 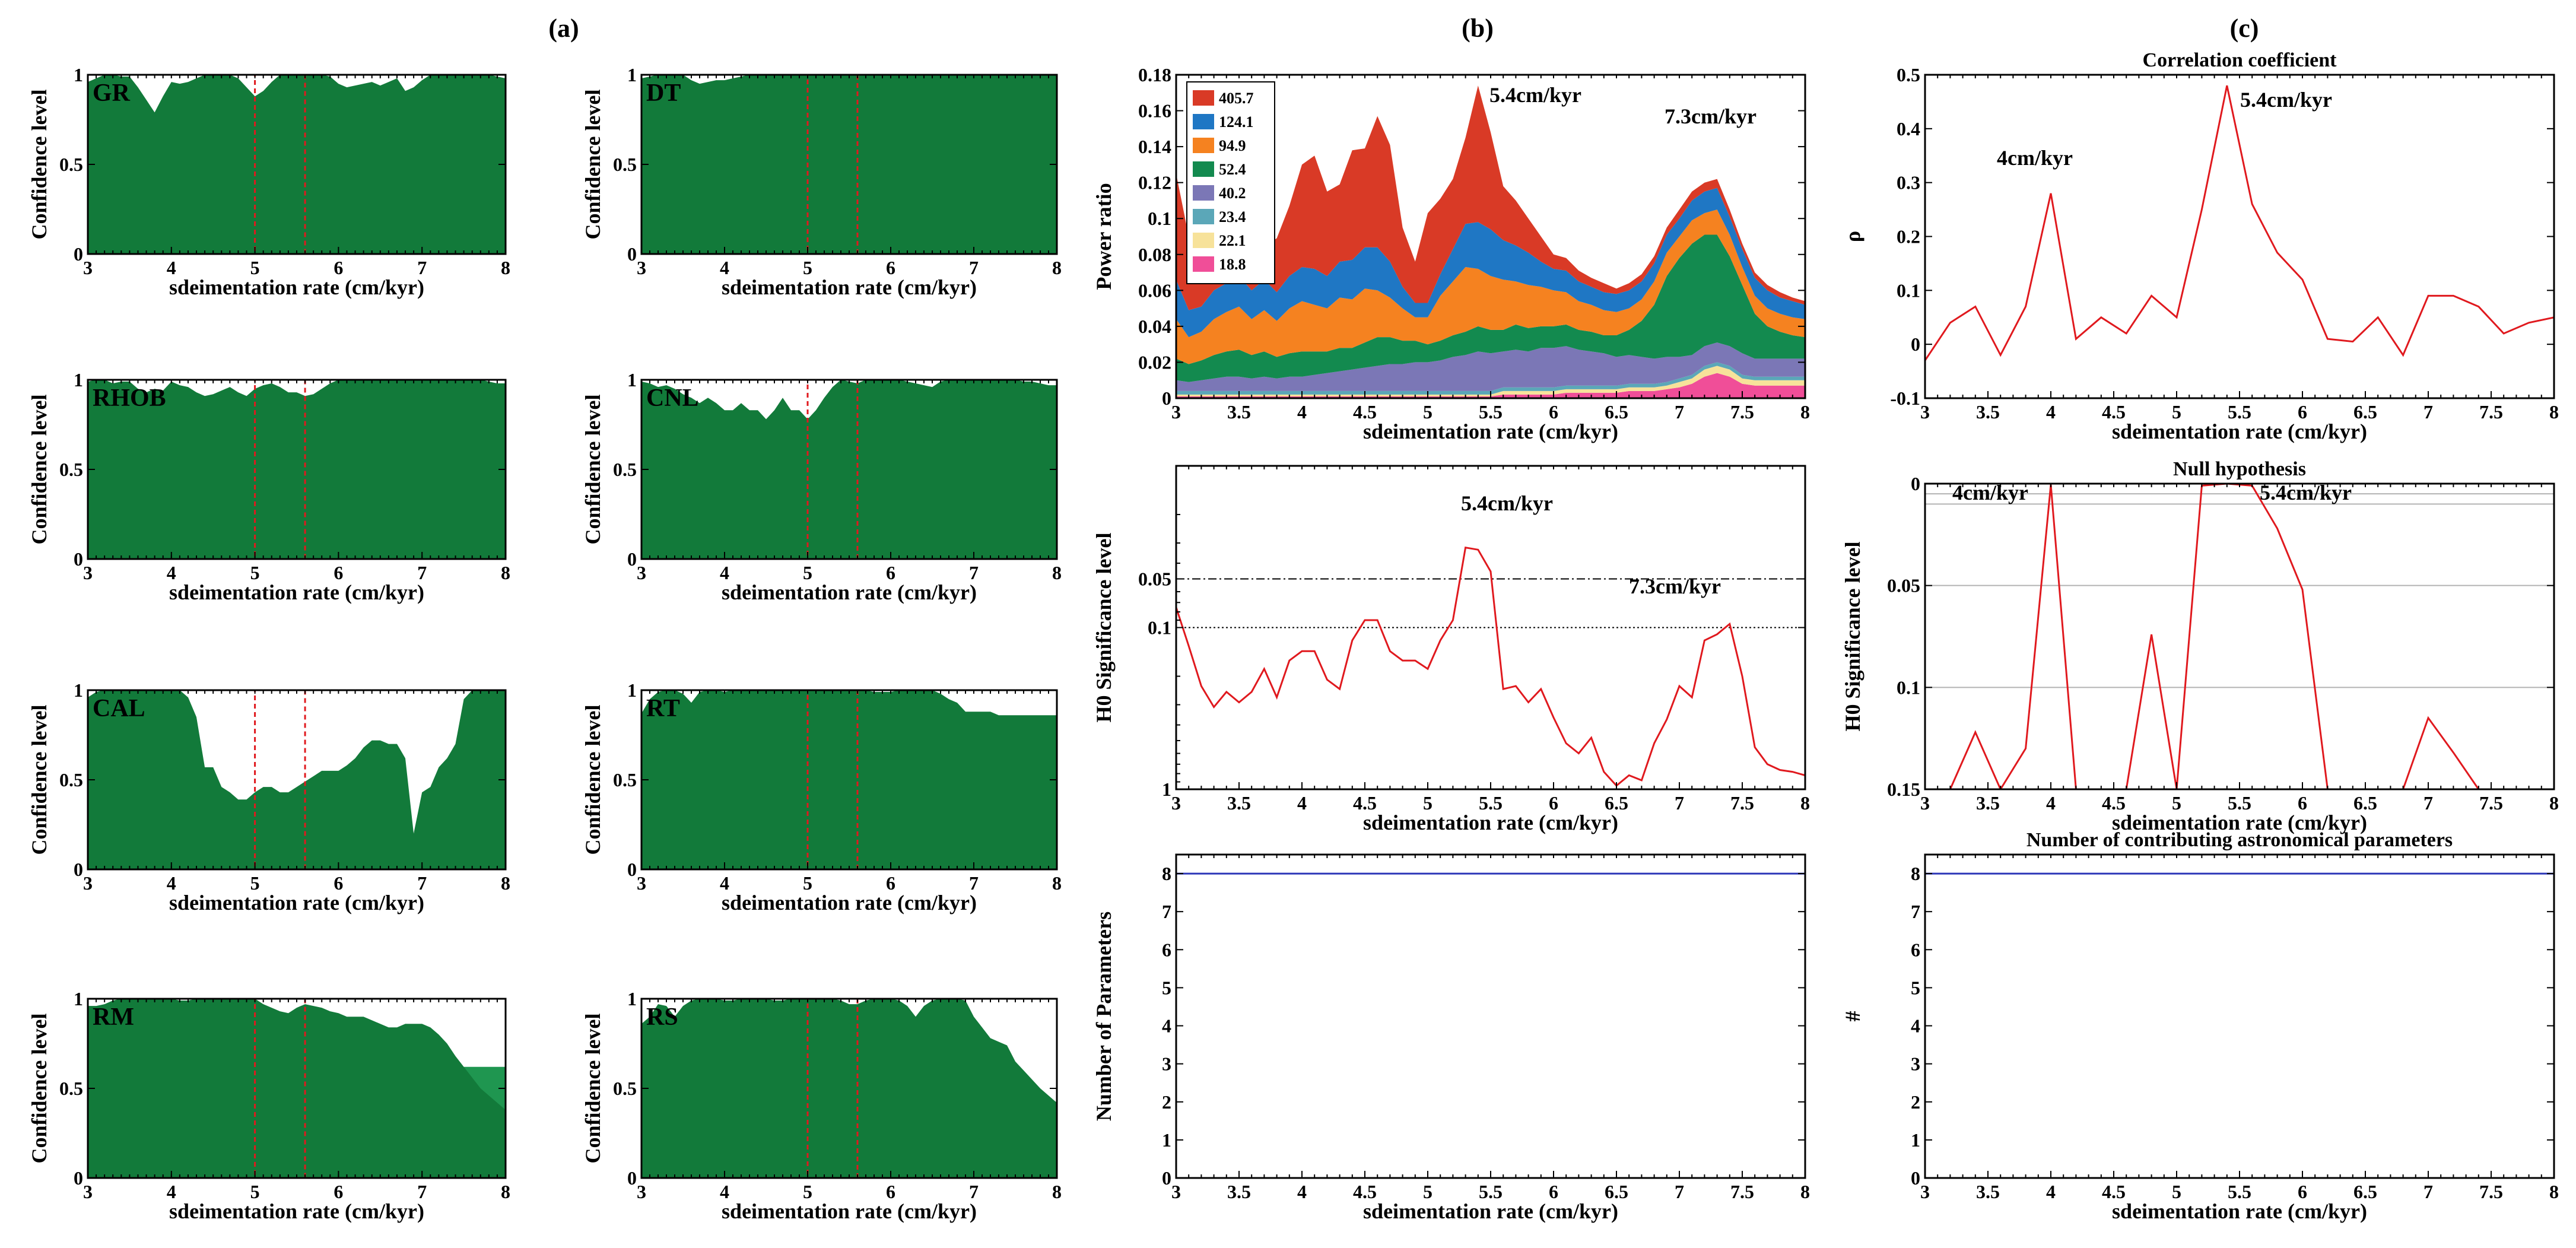 What do you see at coordinates (625, 469) in the screenshot?
I see `y-tick-label: 0.5` at bounding box center [625, 469].